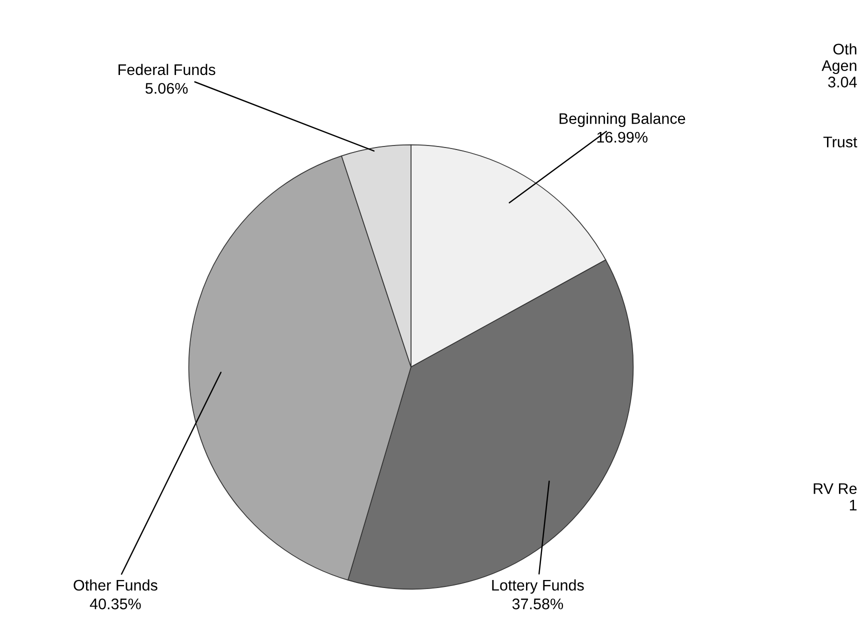 This screenshot has height=619, width=859. What do you see at coordinates (167, 70) in the screenshot?
I see `slice-label: Federal Funds` at bounding box center [167, 70].